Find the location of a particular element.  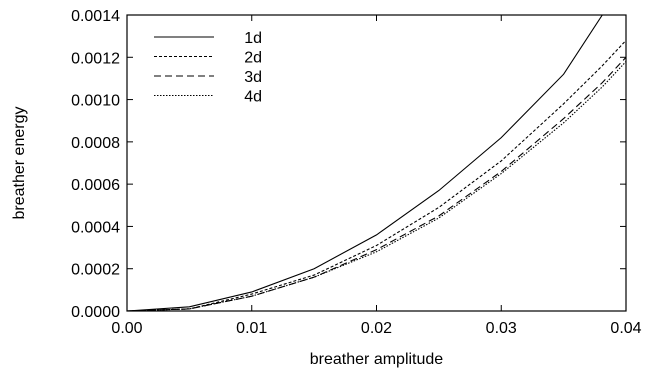

y-tick-label: 0.0006 is located at coordinates (95, 185).